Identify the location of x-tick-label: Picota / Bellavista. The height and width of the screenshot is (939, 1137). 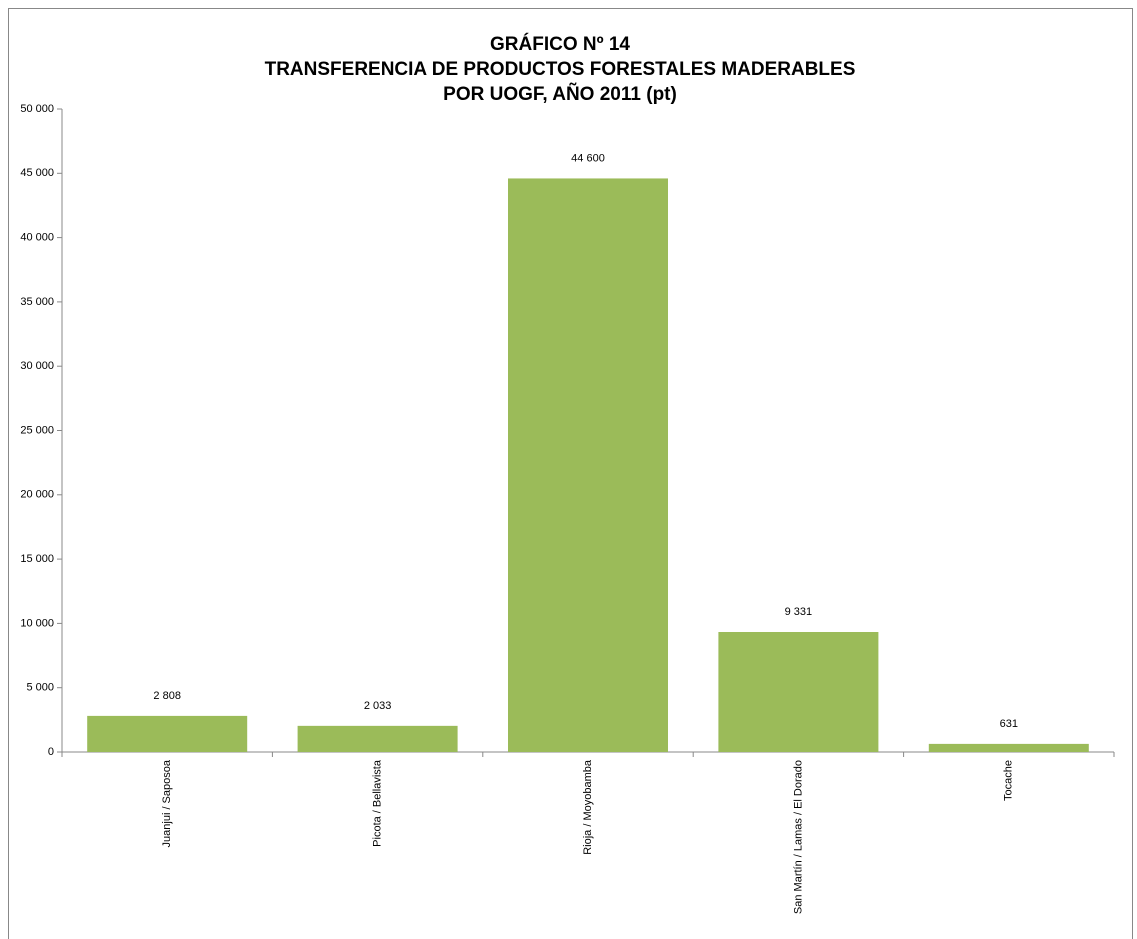
(378, 803).